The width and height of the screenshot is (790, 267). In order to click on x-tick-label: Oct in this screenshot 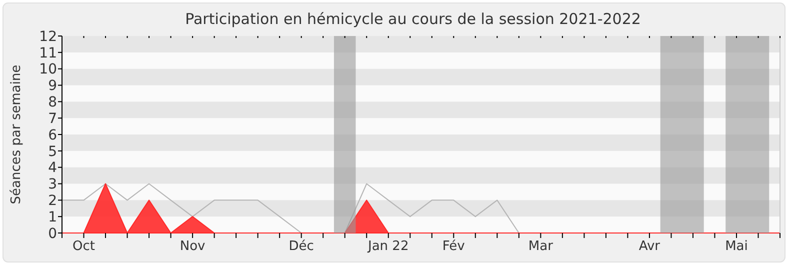, I will do `click(83, 246)`.